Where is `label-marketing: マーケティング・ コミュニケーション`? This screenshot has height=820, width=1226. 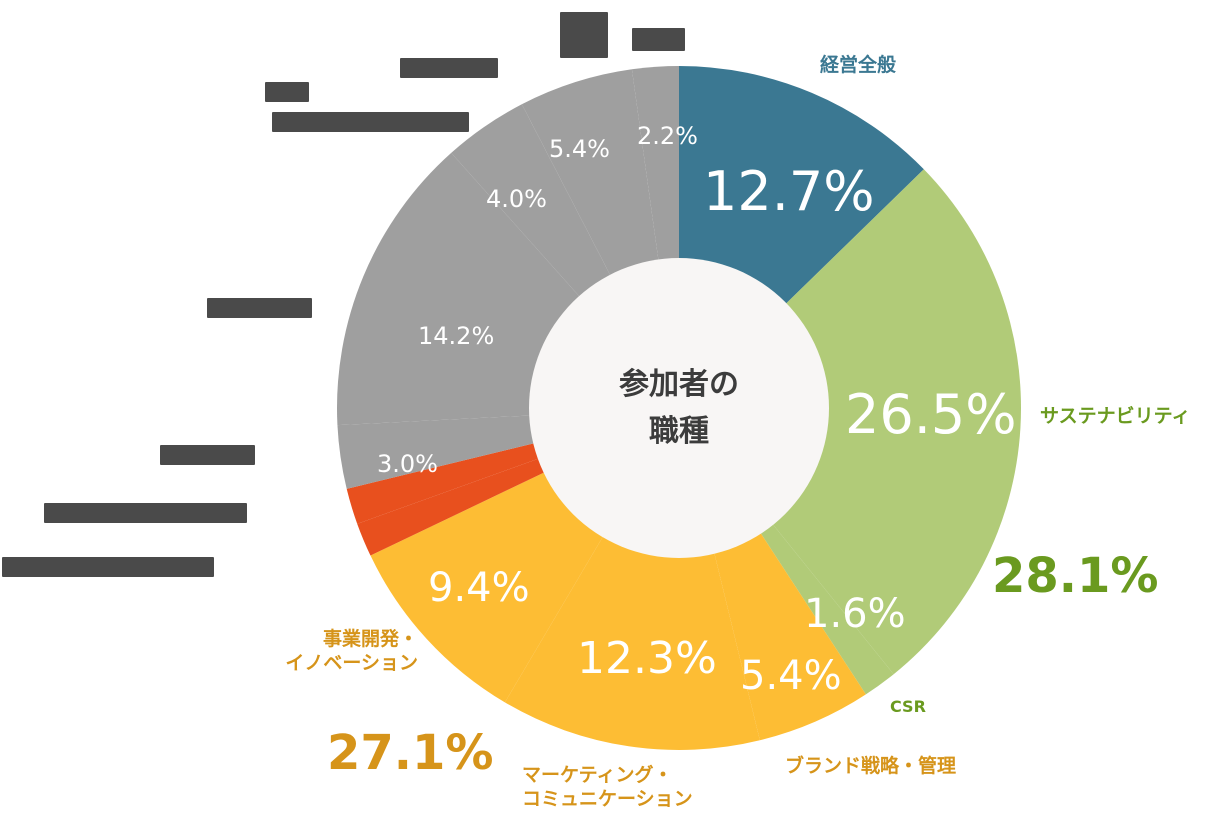
label-marketing: マーケティング・ コミュニケーション is located at coordinates (607, 788).